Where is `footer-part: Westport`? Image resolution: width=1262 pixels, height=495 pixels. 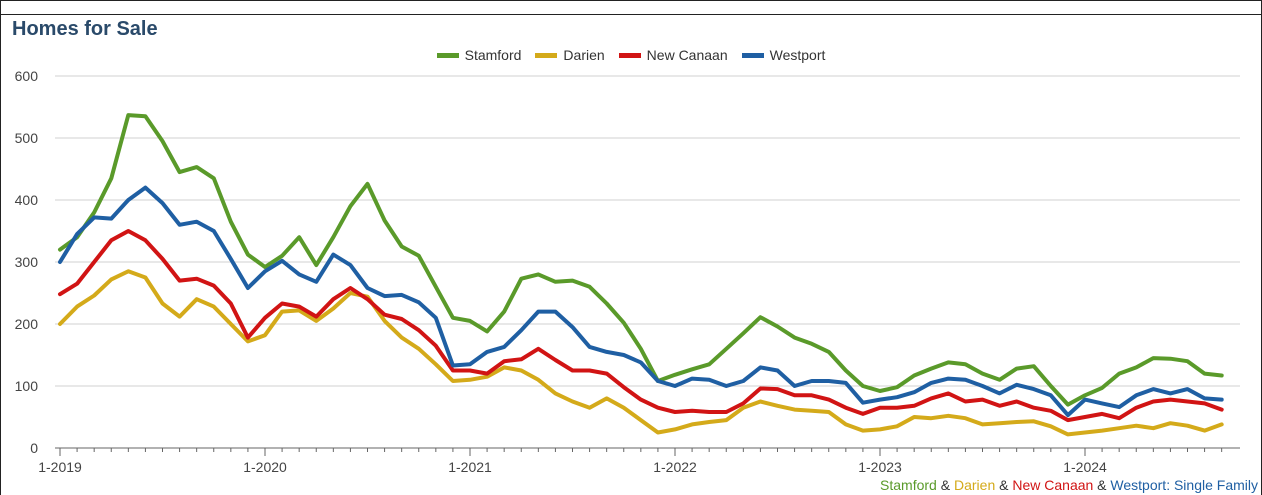 footer-part: Westport is located at coordinates (1138, 485).